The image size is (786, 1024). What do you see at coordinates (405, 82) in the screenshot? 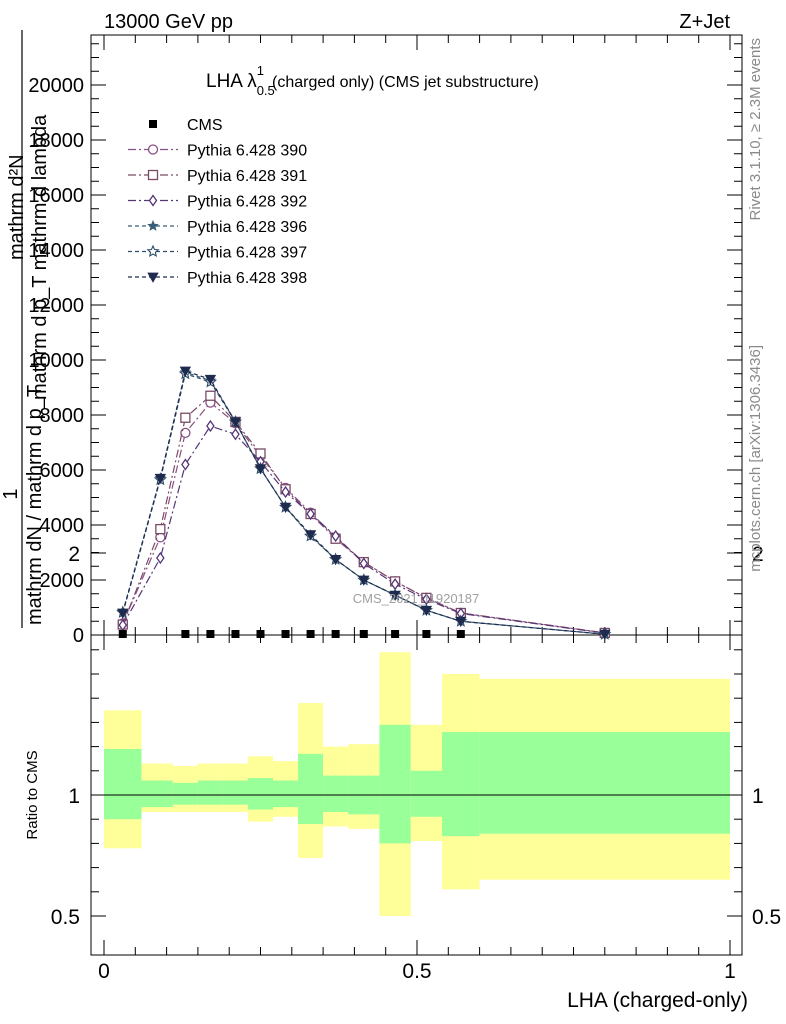
I see `plot-title-rest: (charged only) (CMS jet substructure)` at bounding box center [405, 82].